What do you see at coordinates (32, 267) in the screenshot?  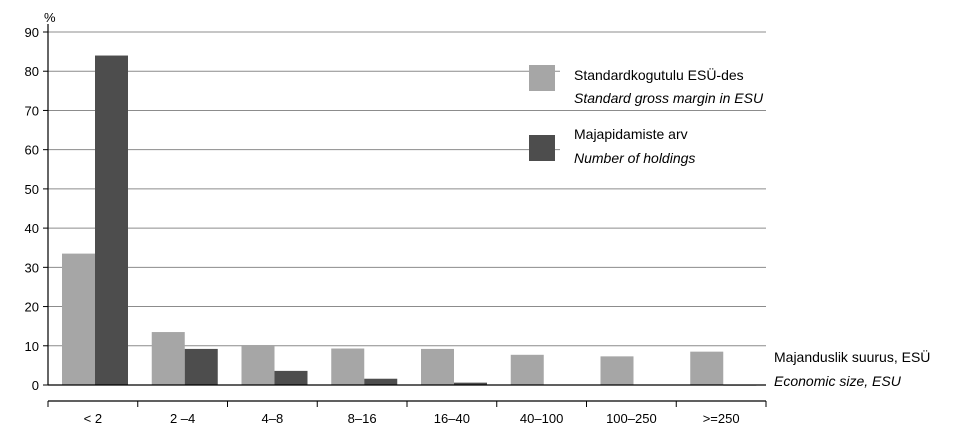 I see `y-tick-label: 30` at bounding box center [32, 267].